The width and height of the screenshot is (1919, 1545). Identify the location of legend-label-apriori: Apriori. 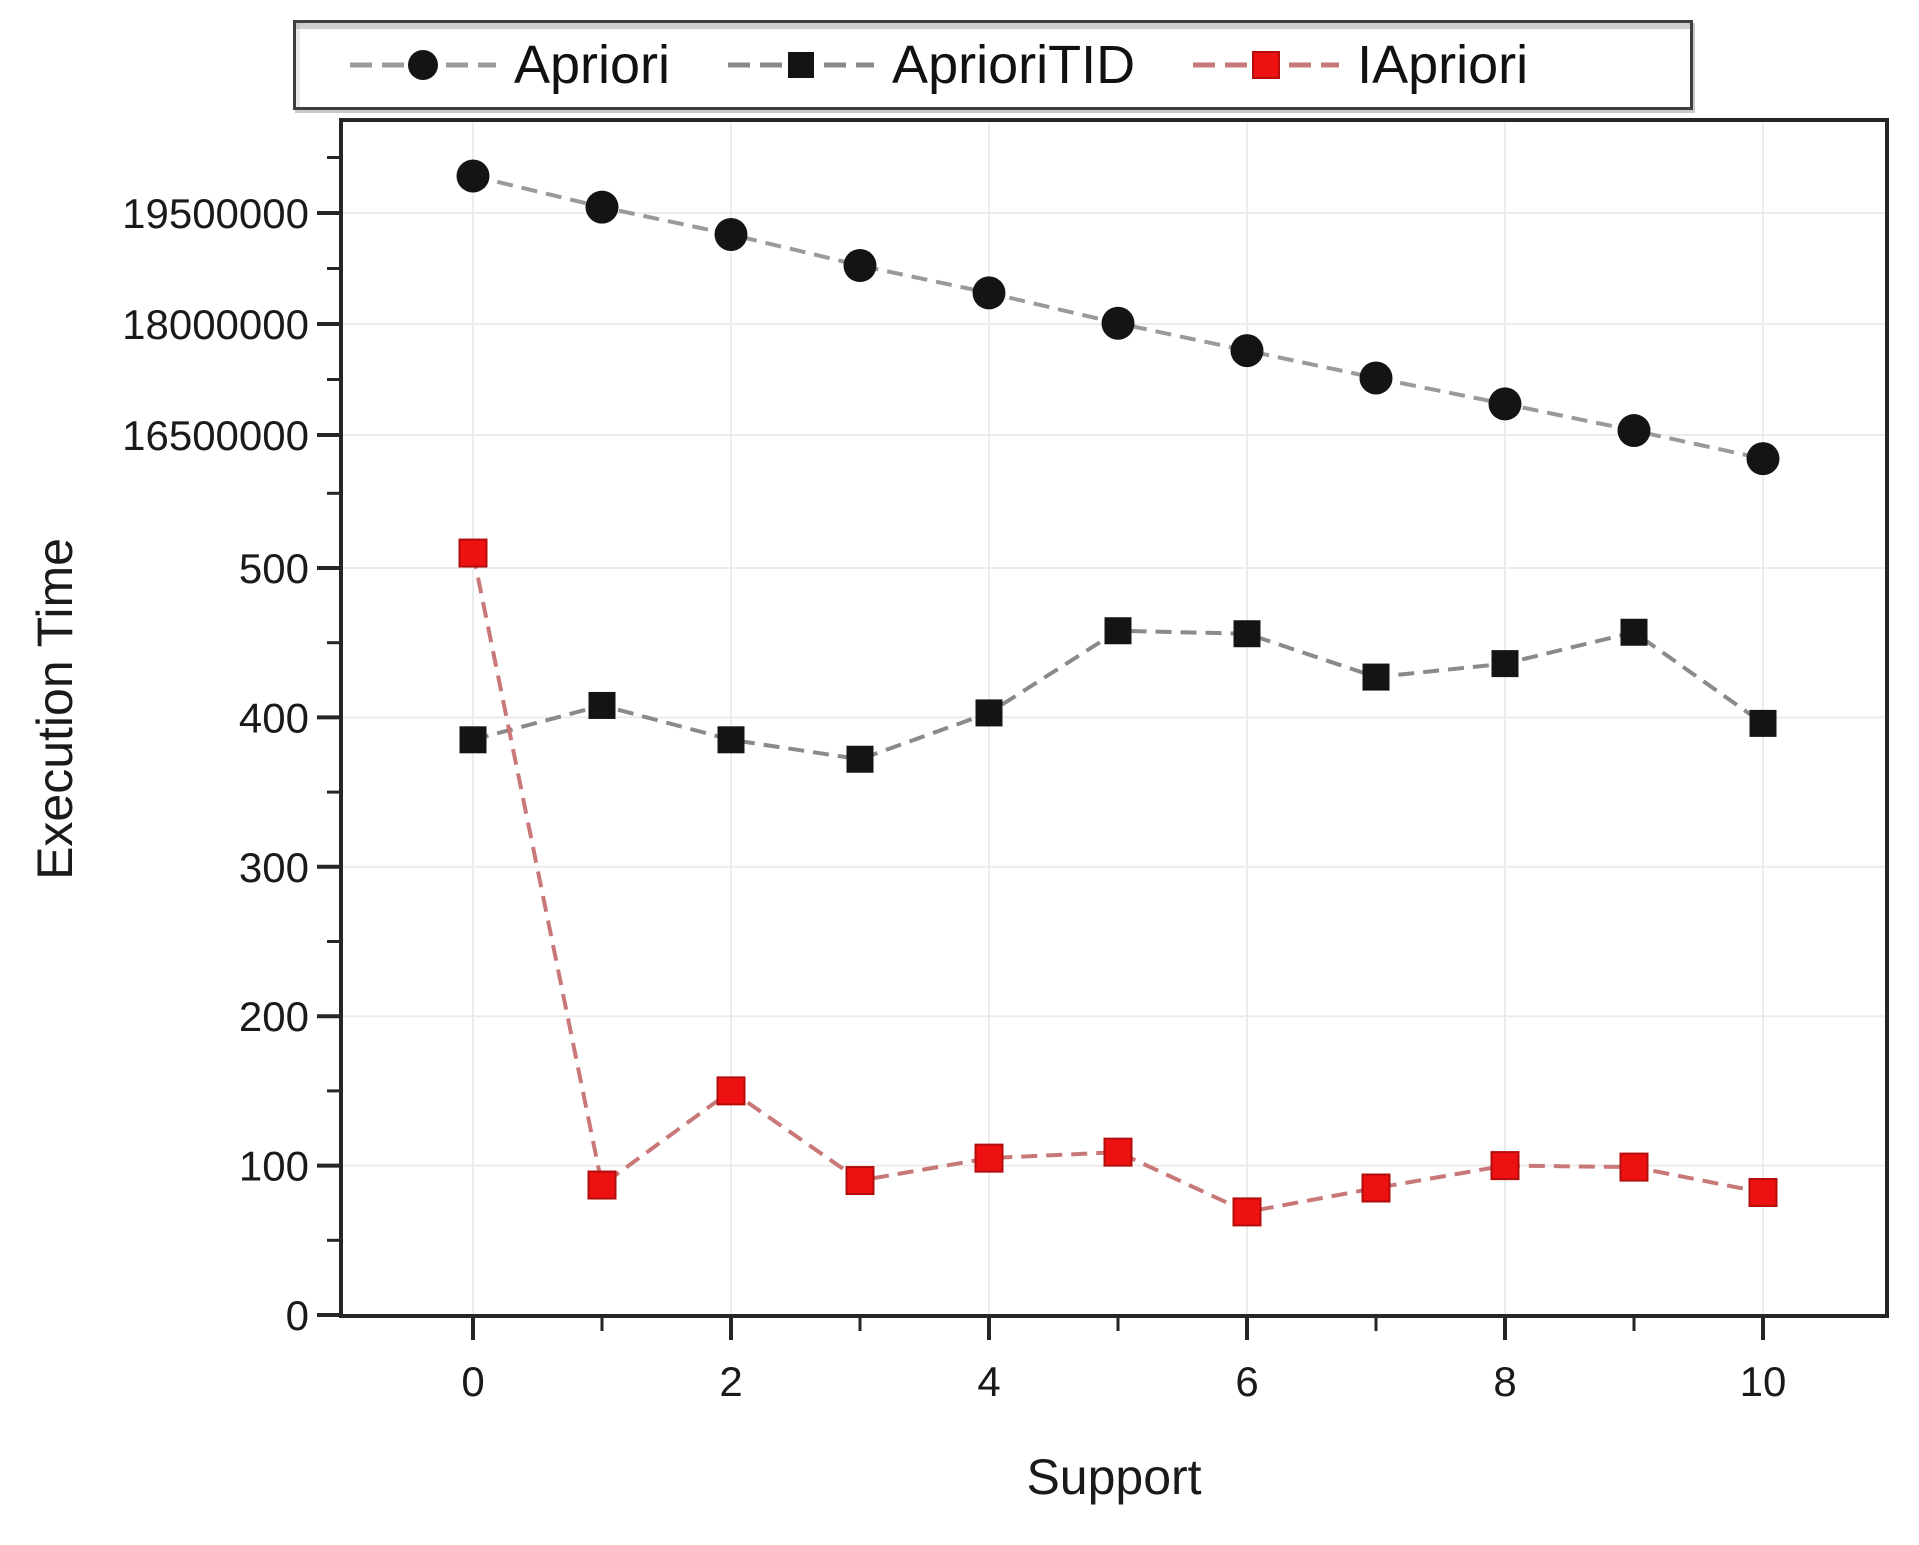
(592, 65).